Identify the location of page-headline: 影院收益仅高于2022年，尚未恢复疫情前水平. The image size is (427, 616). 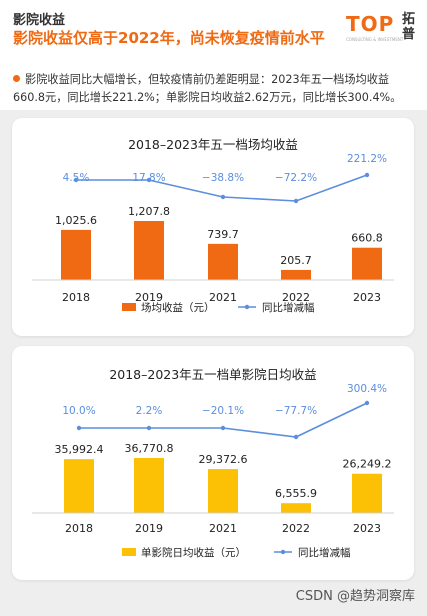
(169, 38).